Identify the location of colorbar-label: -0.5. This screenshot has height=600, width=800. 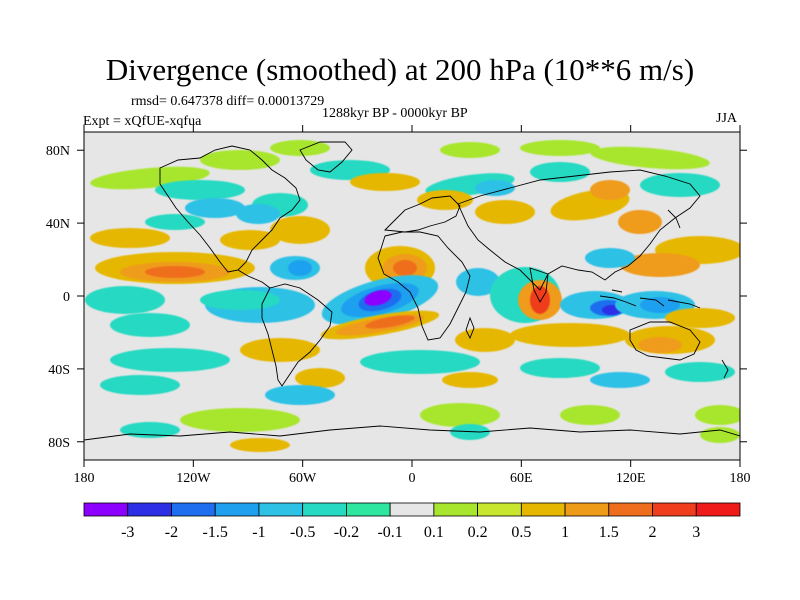
(302, 532).